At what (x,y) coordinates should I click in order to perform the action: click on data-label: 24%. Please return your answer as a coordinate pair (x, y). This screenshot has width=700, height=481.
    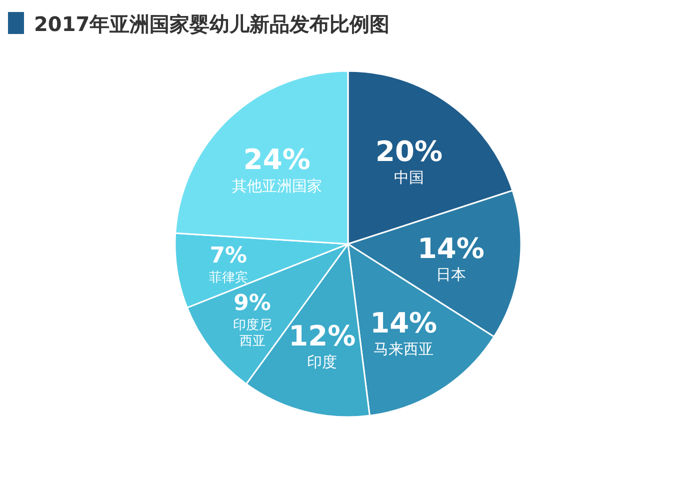
    Looking at the image, I should click on (276, 159).